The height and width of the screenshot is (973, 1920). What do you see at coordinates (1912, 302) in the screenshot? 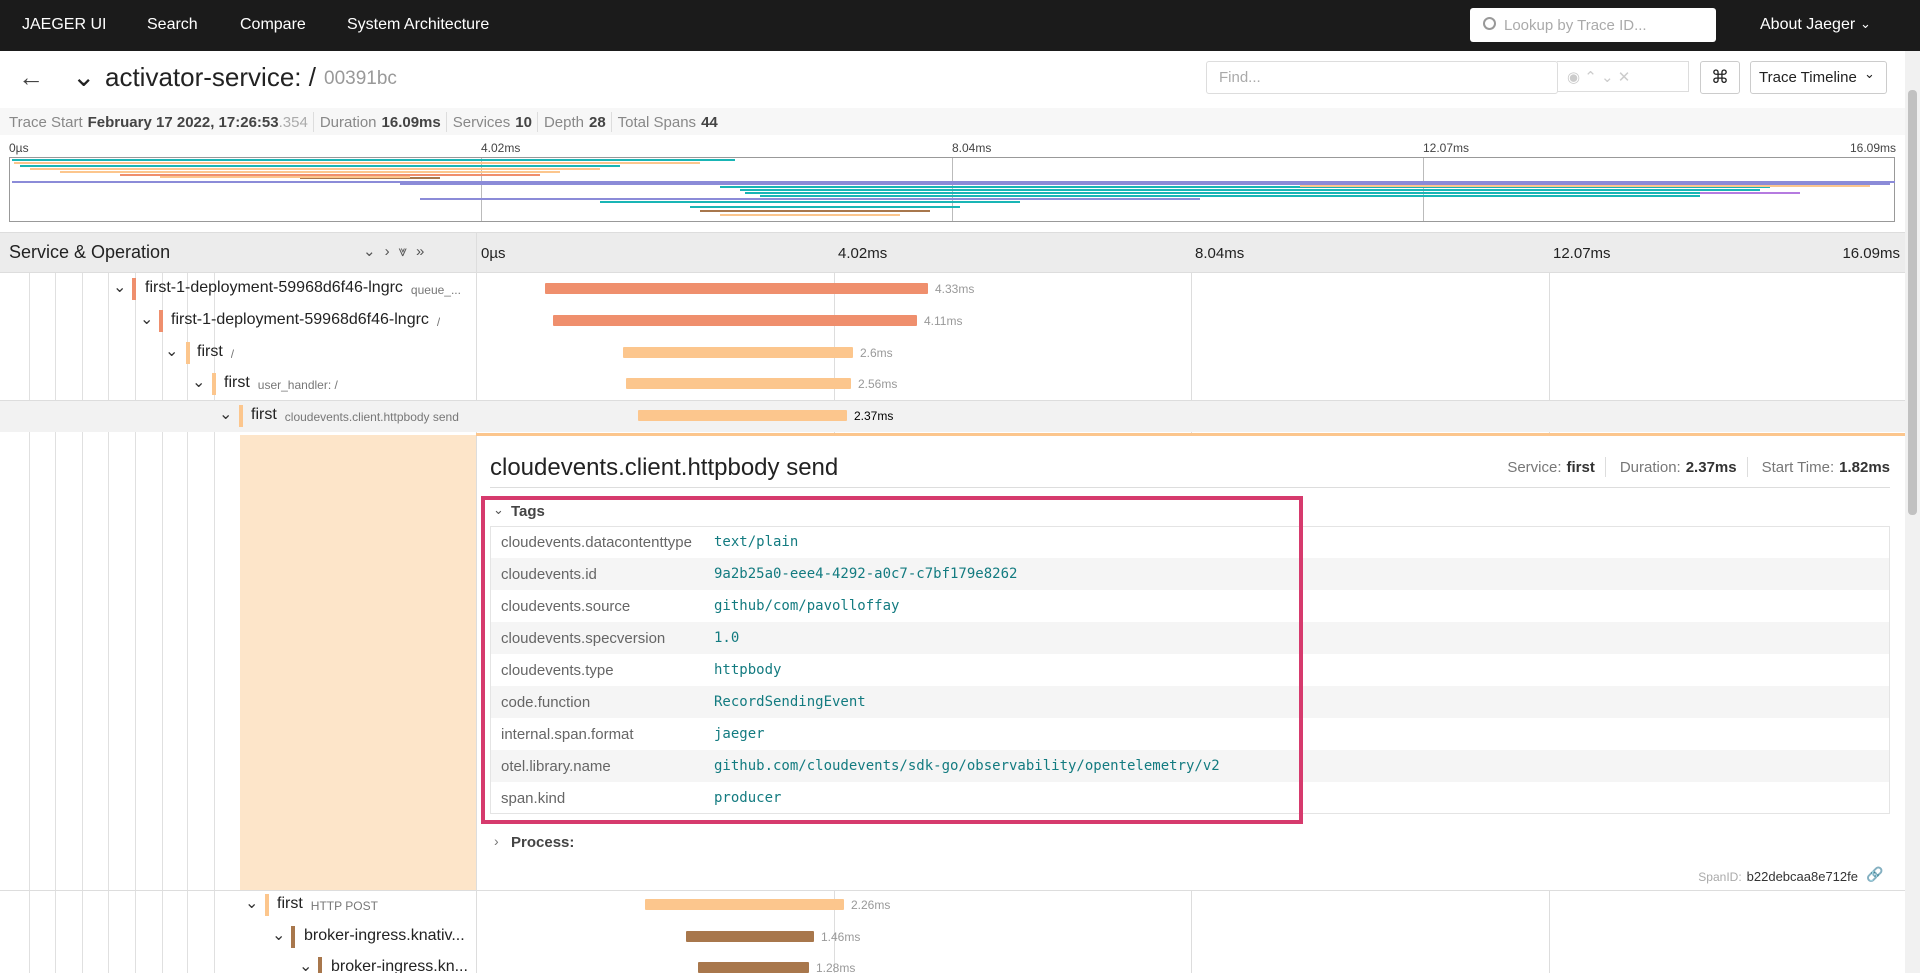
I see `scroll-thumb` at bounding box center [1912, 302].